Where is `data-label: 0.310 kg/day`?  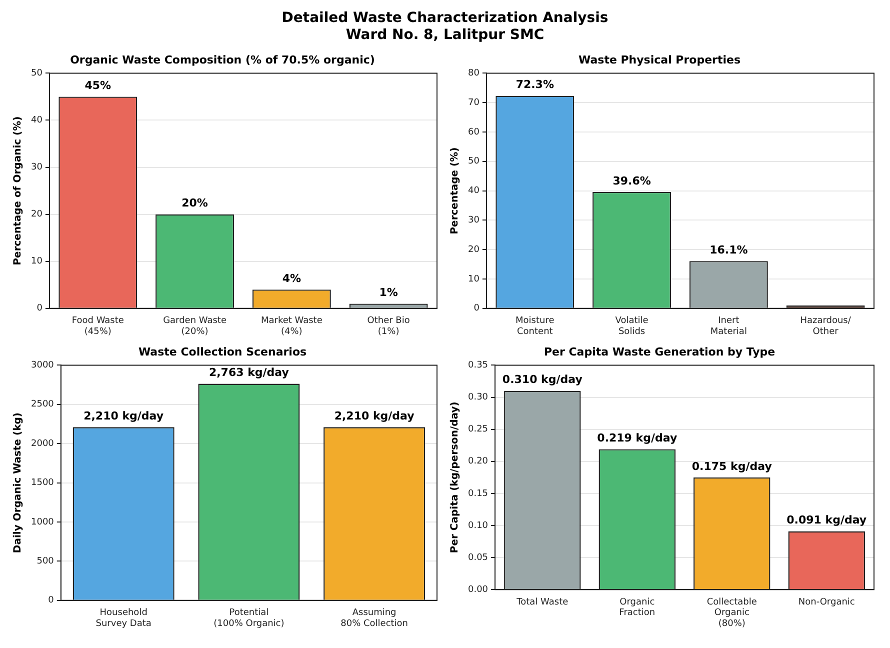 data-label: 0.310 kg/day is located at coordinates (542, 379).